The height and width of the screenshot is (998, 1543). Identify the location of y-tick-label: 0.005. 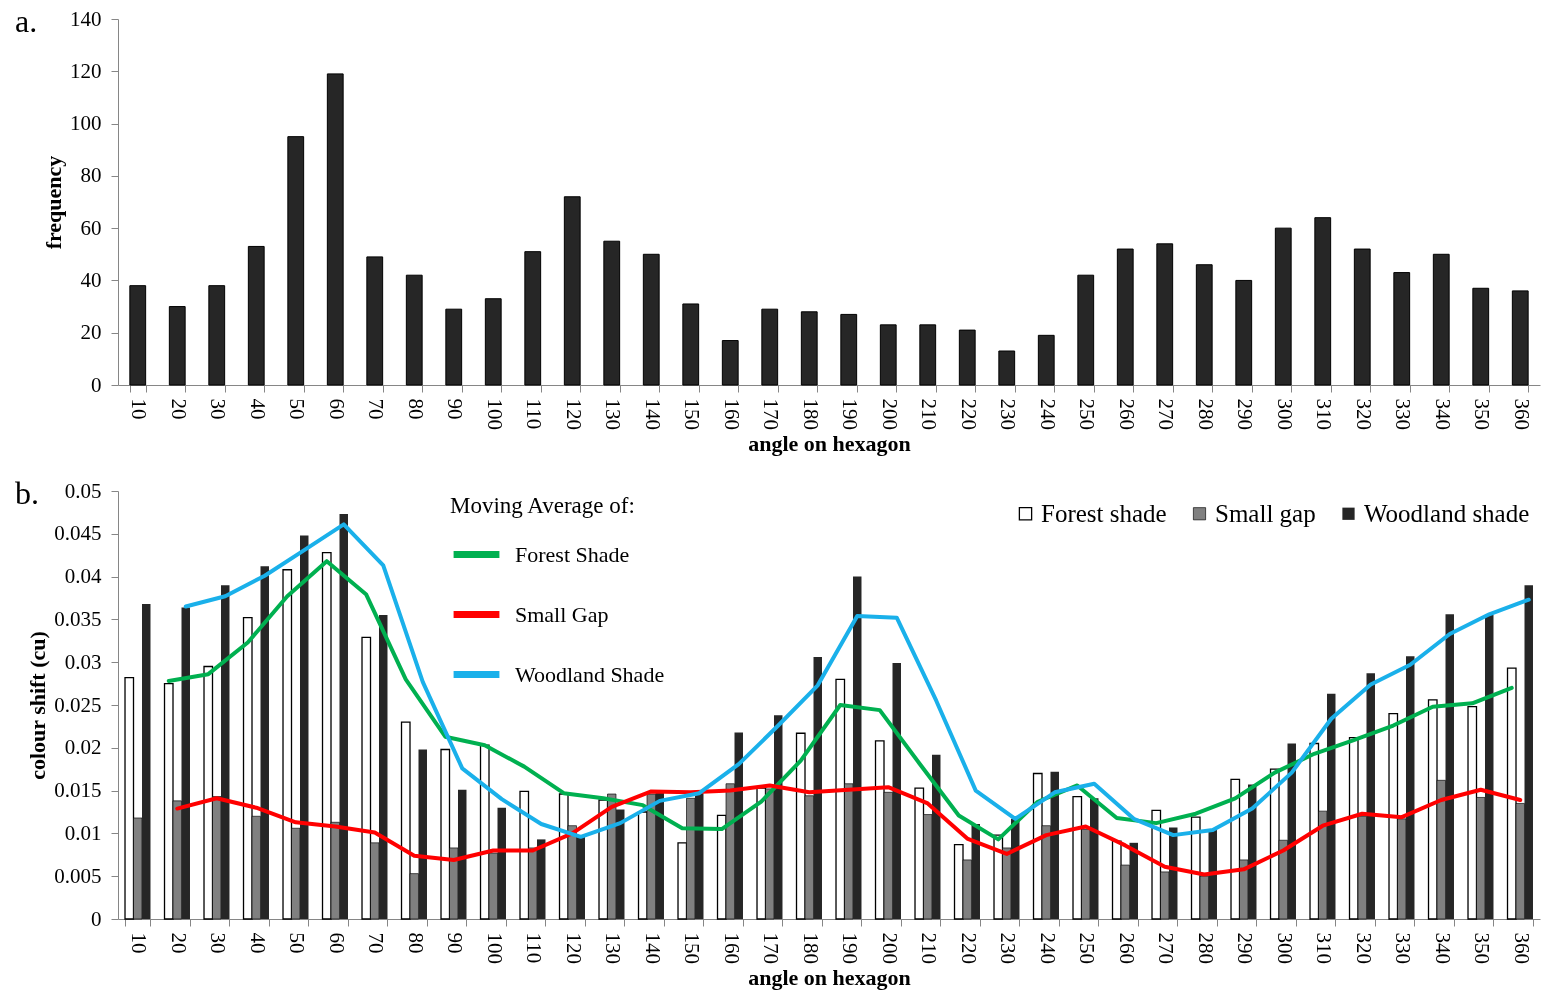
(78, 875).